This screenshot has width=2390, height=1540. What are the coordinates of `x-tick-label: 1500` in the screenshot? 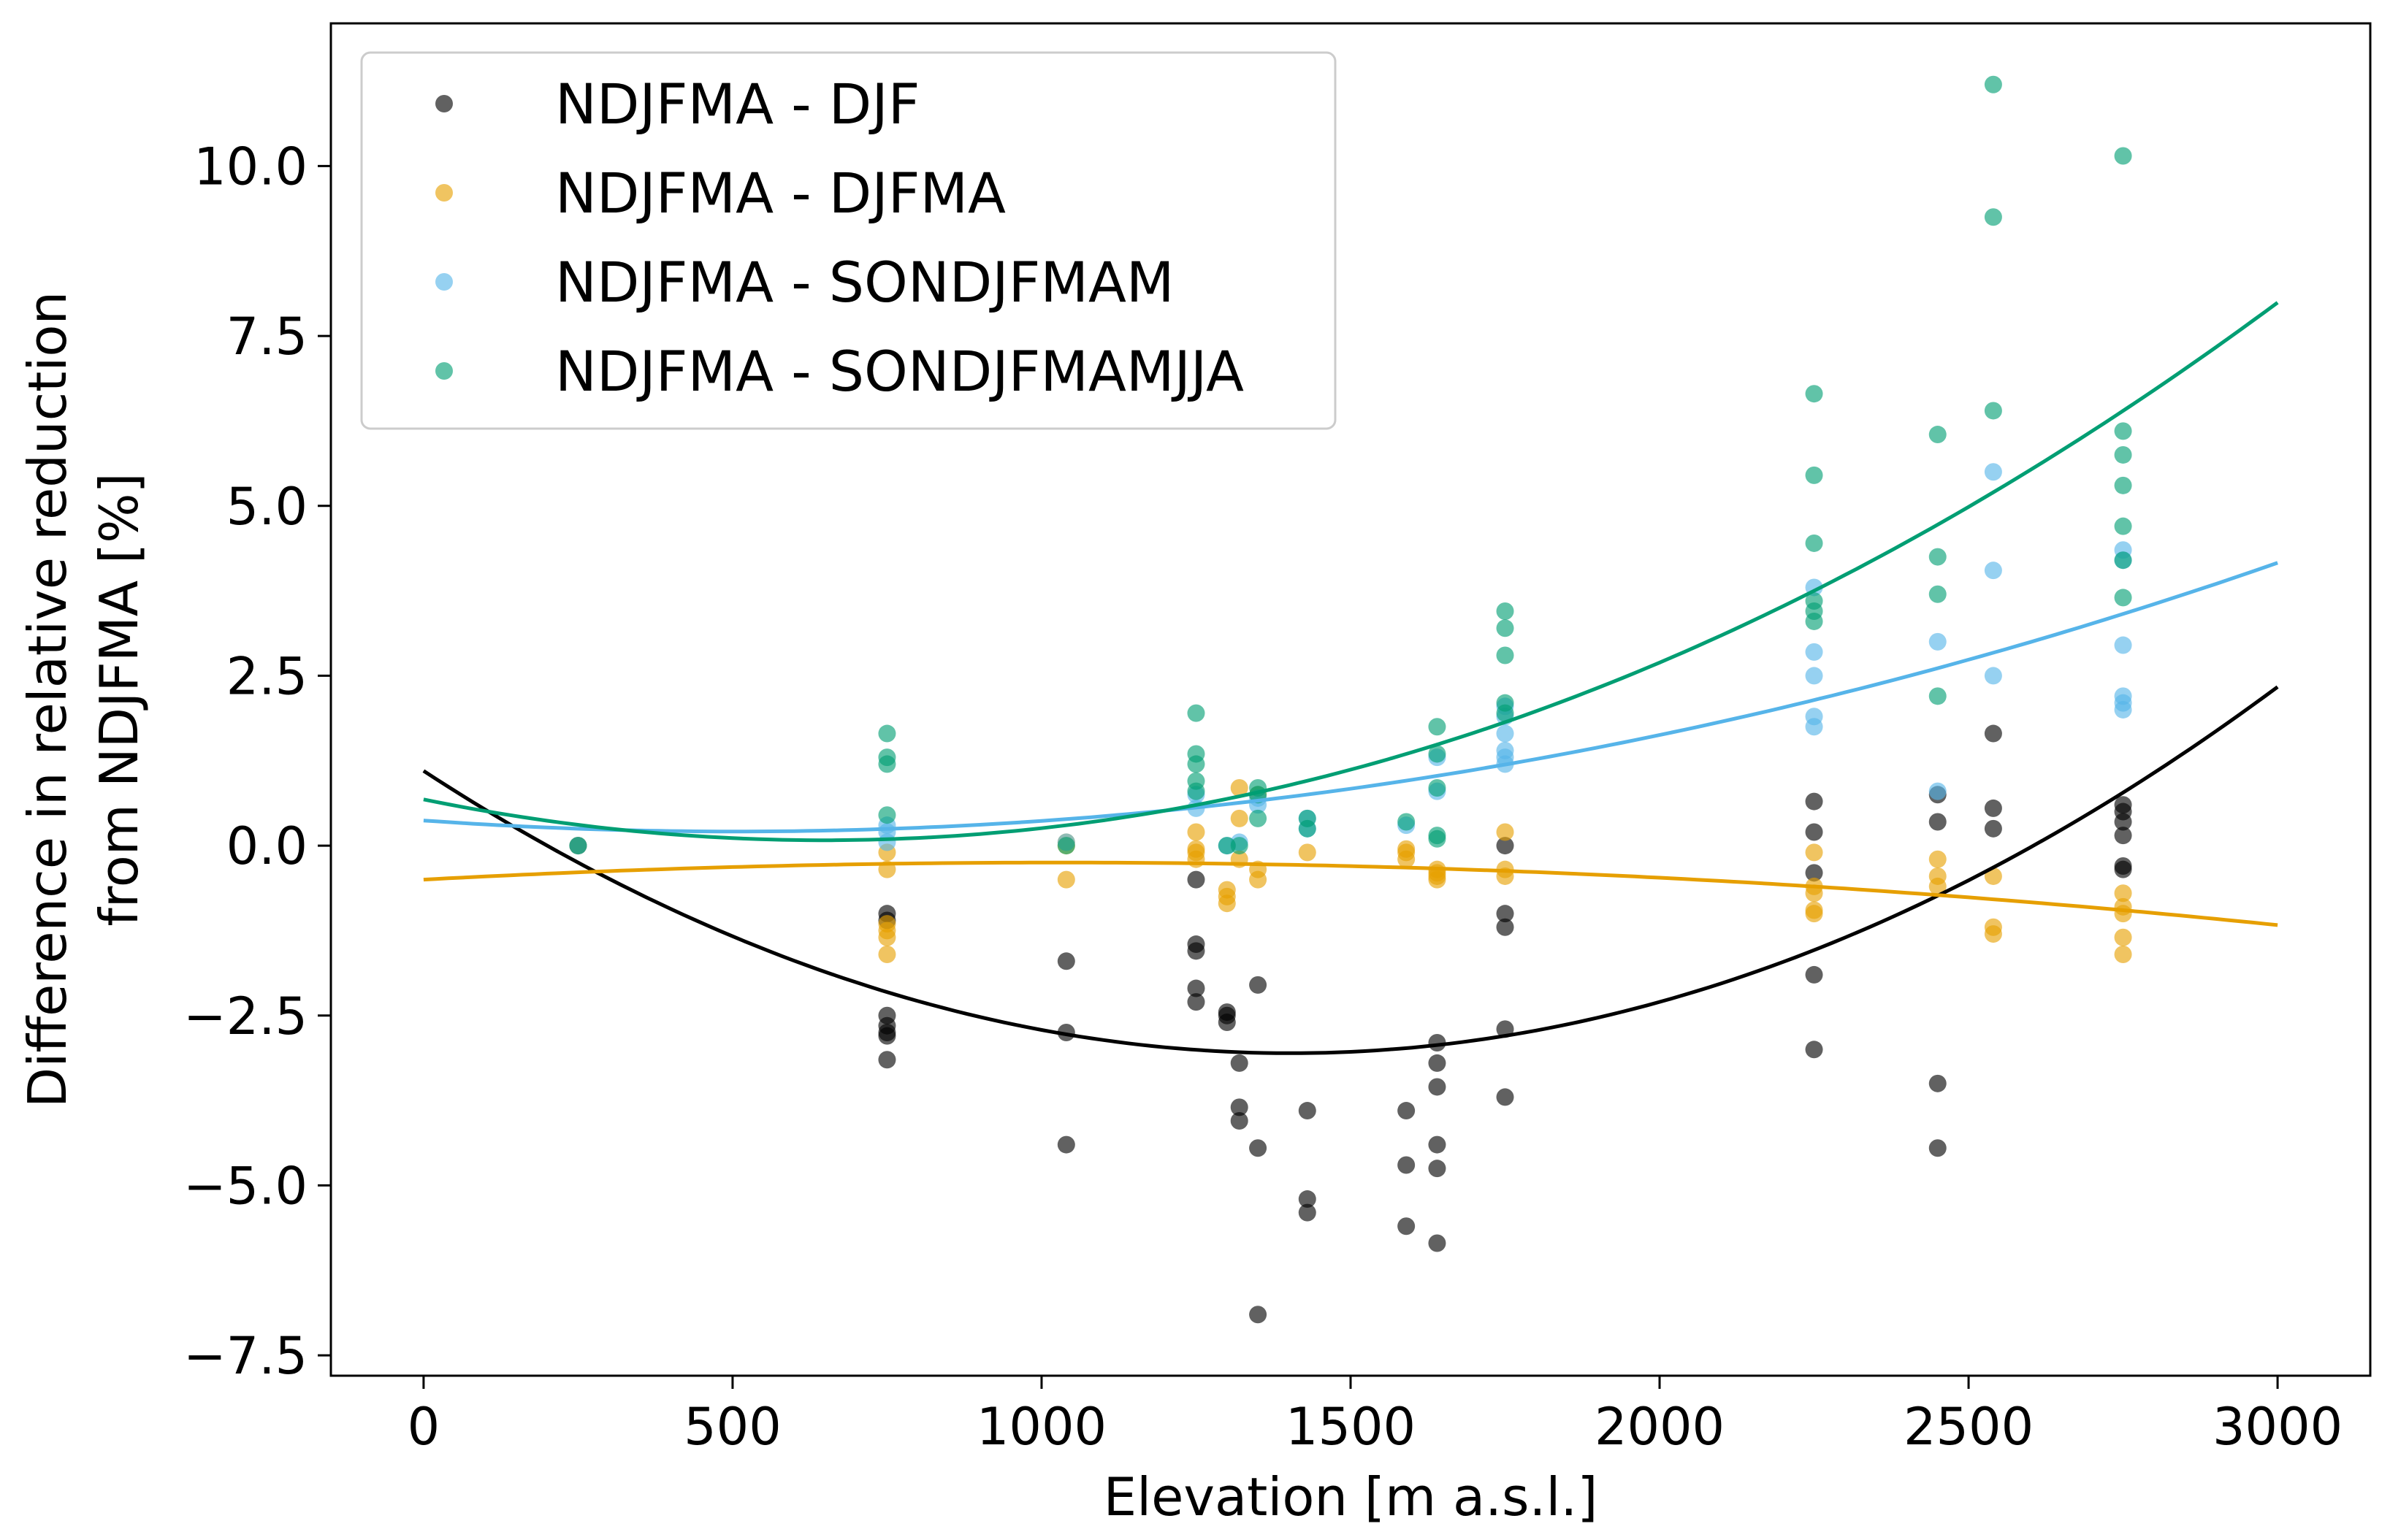 It's located at (1351, 1427).